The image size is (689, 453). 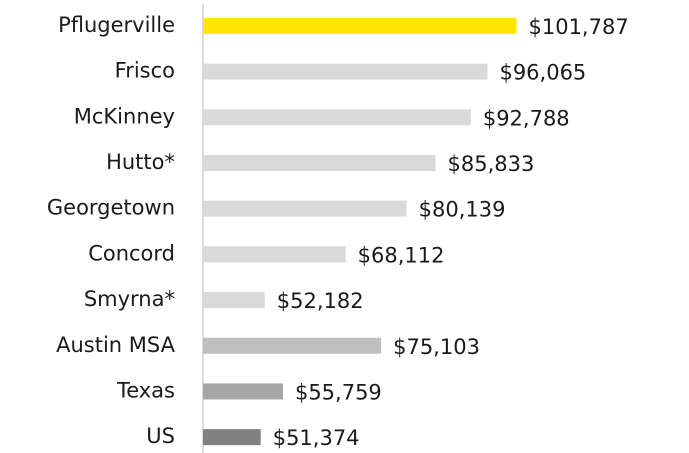 What do you see at coordinates (129, 299) in the screenshot?
I see `category-label: Smyrna*` at bounding box center [129, 299].